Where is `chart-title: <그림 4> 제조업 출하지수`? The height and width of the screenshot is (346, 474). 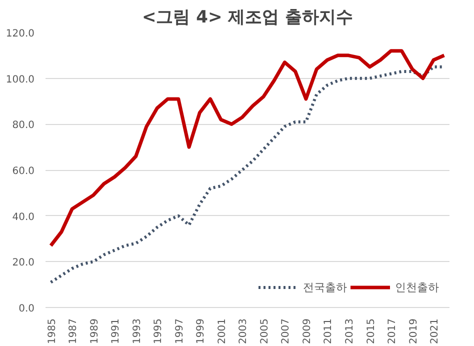 chart-title: <그림 4> 제조업 출하지수 is located at coordinates (248, 18).